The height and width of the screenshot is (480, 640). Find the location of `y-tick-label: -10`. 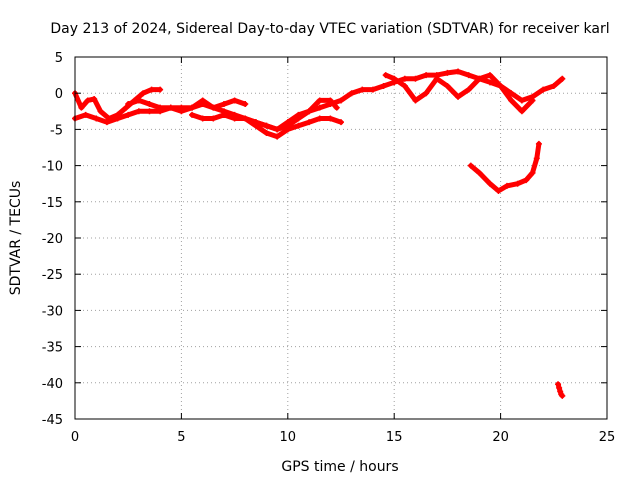

y-tick-label: -10 is located at coordinates (52, 167).